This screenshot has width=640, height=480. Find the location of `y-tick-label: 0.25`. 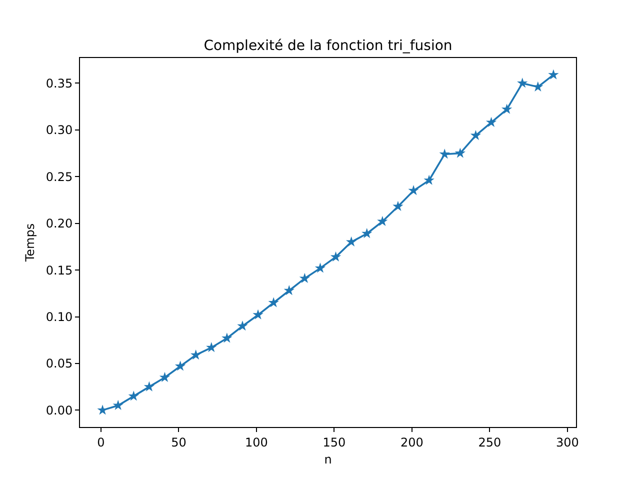

y-tick-label: 0.25 is located at coordinates (59, 177).